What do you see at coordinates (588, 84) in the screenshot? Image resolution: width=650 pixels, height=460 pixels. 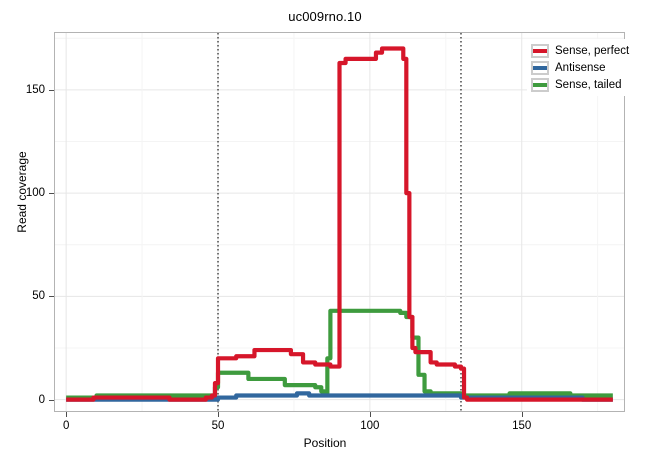 I see `legend-label: Sense, tailed` at bounding box center [588, 84].